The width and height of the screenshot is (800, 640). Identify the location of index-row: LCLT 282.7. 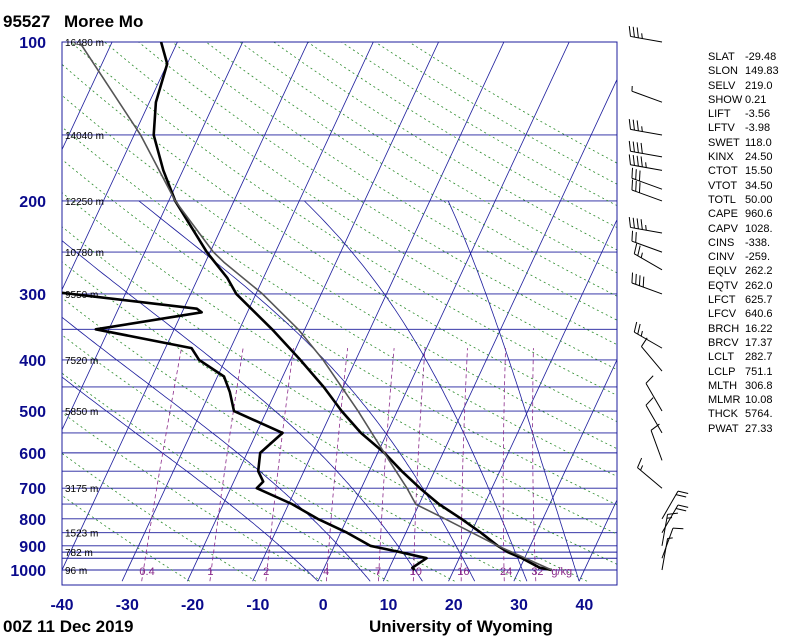
(750, 357).